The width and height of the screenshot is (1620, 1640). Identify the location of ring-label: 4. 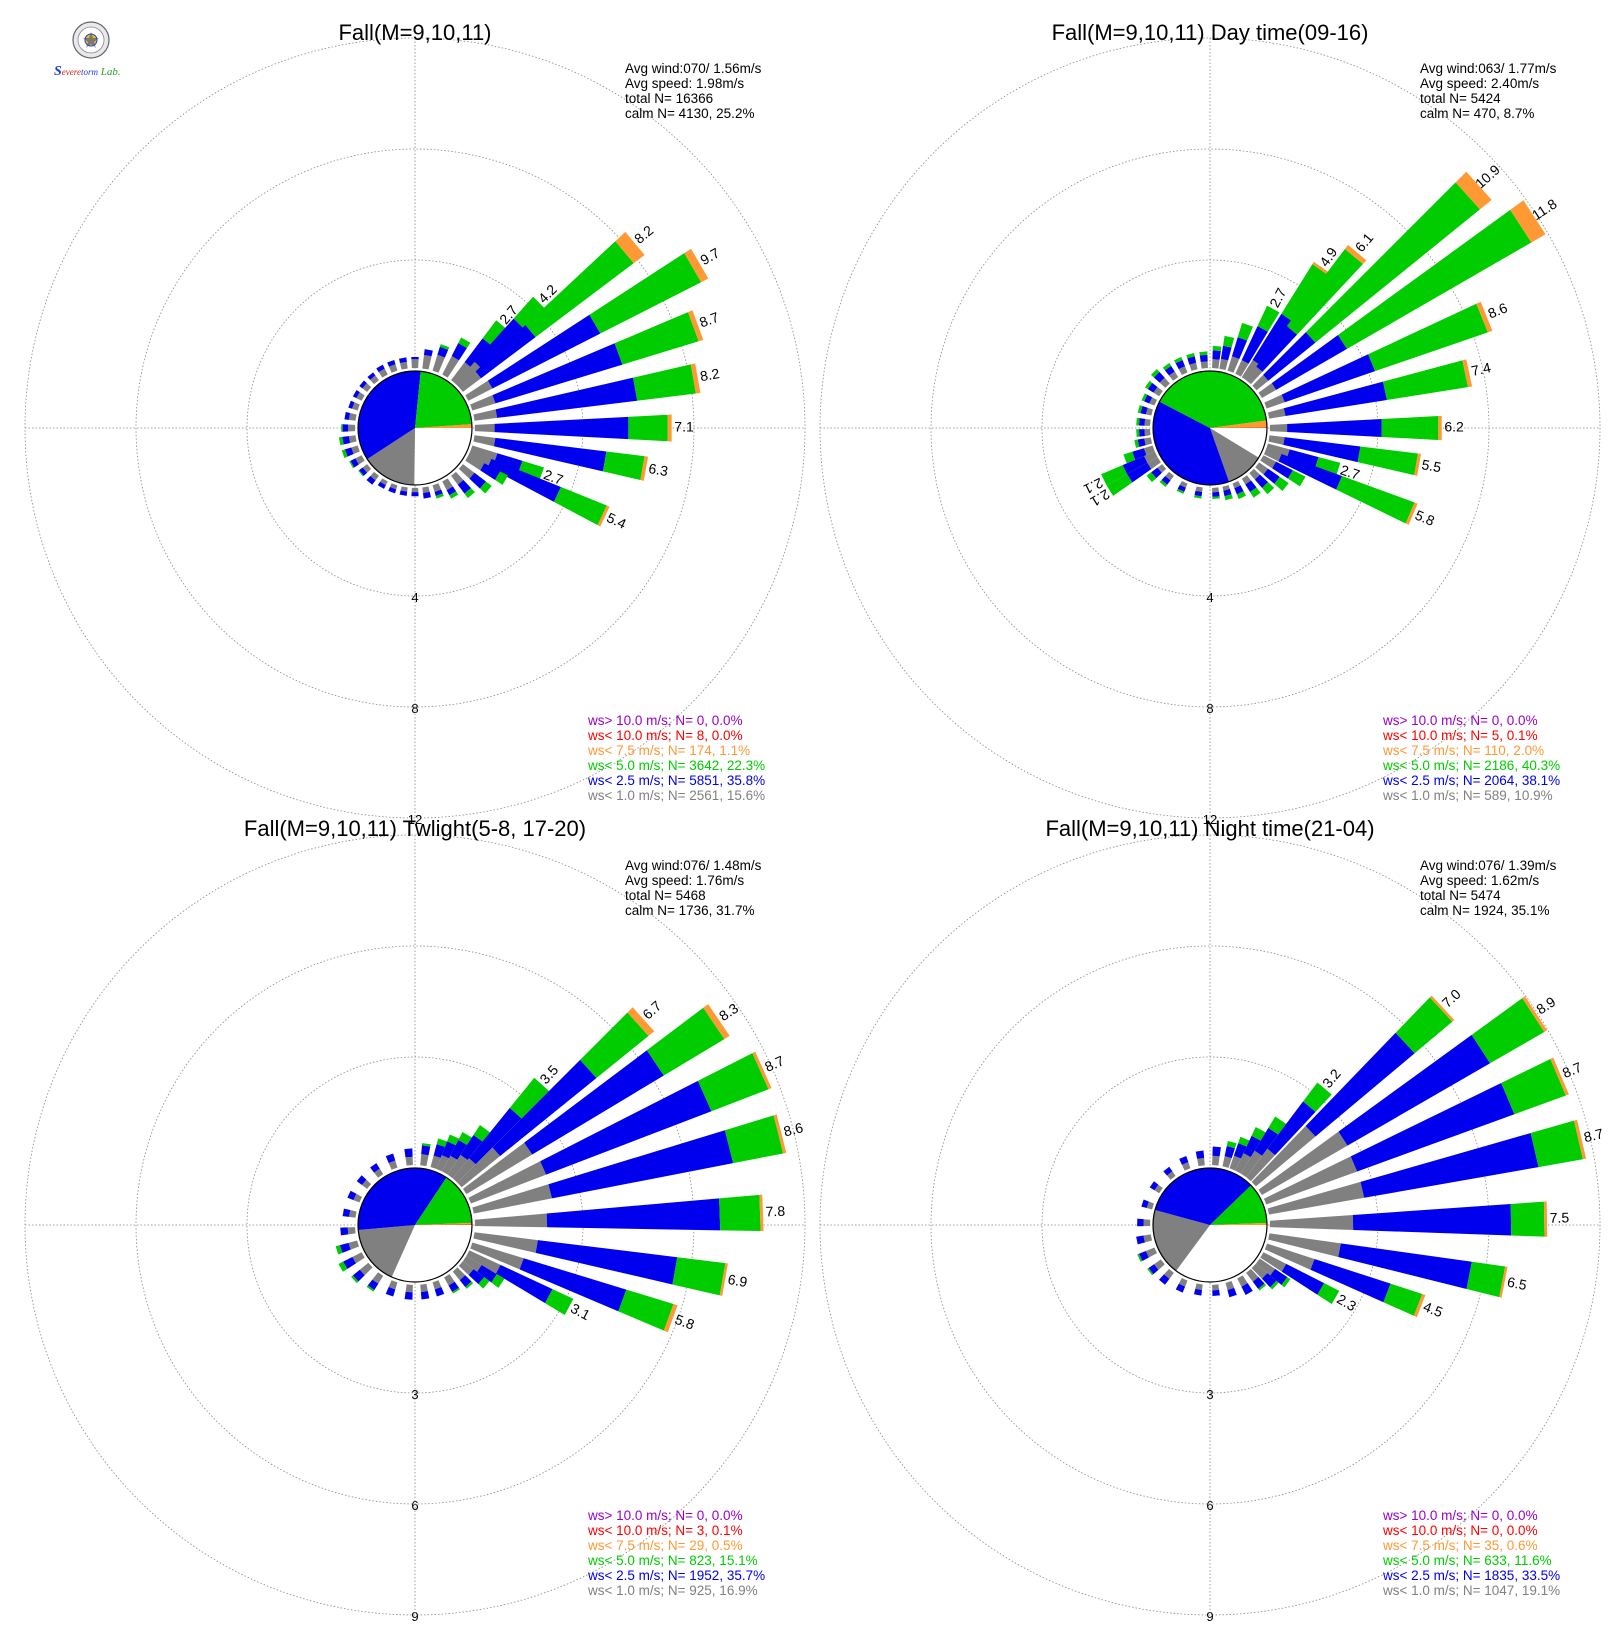
(1209, 597).